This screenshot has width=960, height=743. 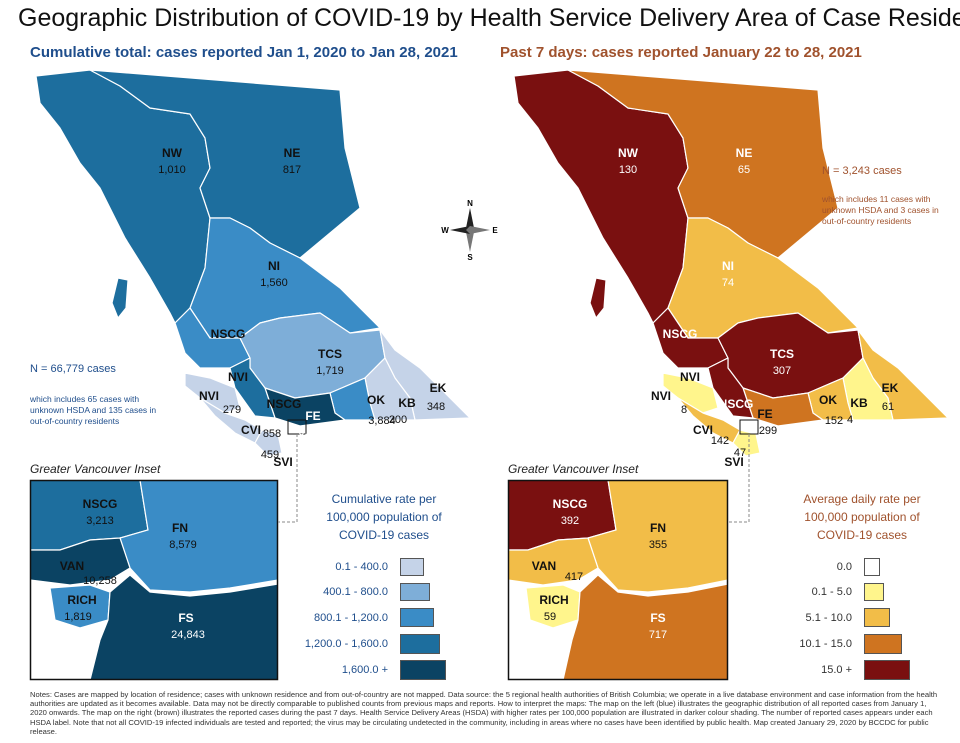 I want to click on inset-region-fn, so click(x=199, y=536).